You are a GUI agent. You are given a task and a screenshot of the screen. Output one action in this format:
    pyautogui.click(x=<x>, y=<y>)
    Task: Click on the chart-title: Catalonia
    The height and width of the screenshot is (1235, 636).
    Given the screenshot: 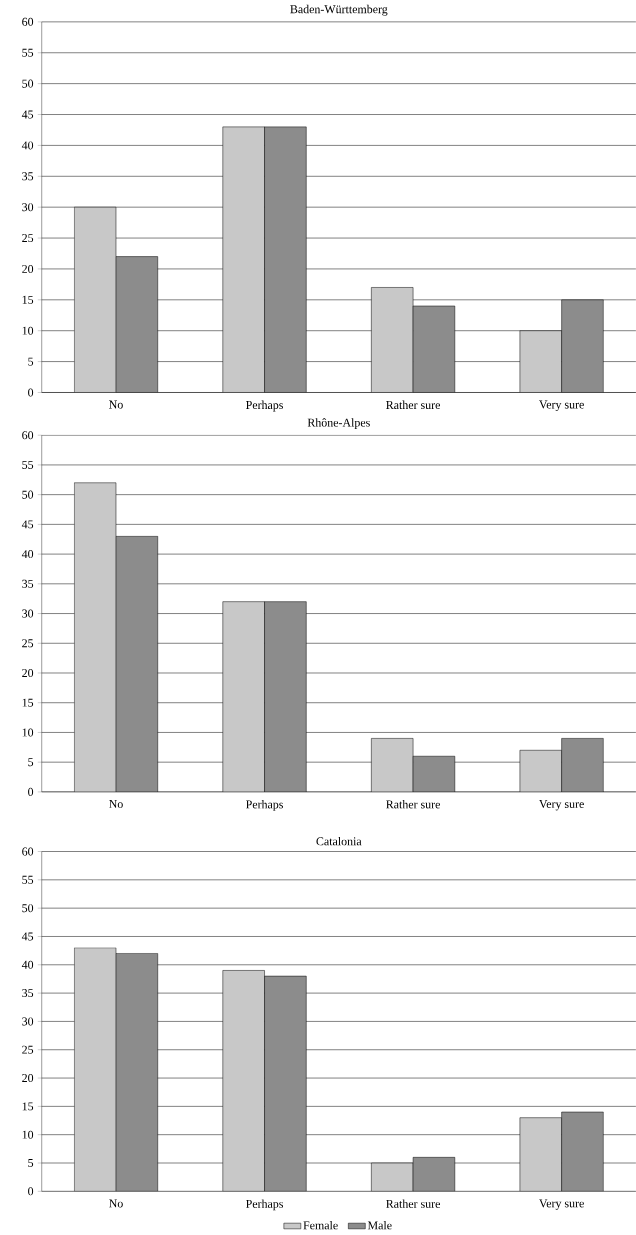 What is the action you would take?
    pyautogui.click(x=339, y=841)
    